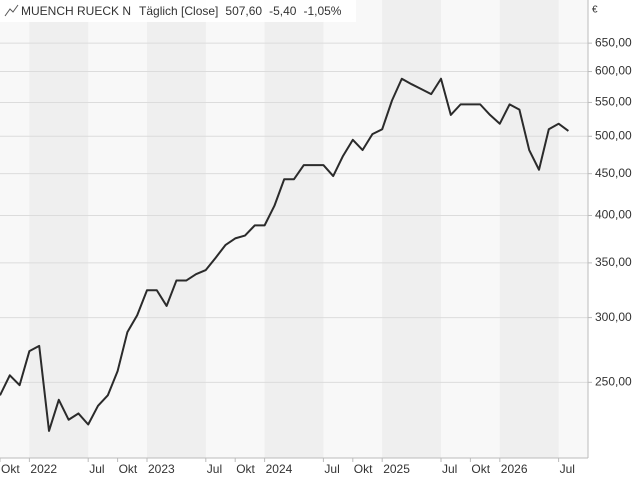 Image resolution: width=640 pixels, height=480 pixels. Describe the element at coordinates (613, 215) in the screenshot. I see `y-tick-label: 400,00` at that location.